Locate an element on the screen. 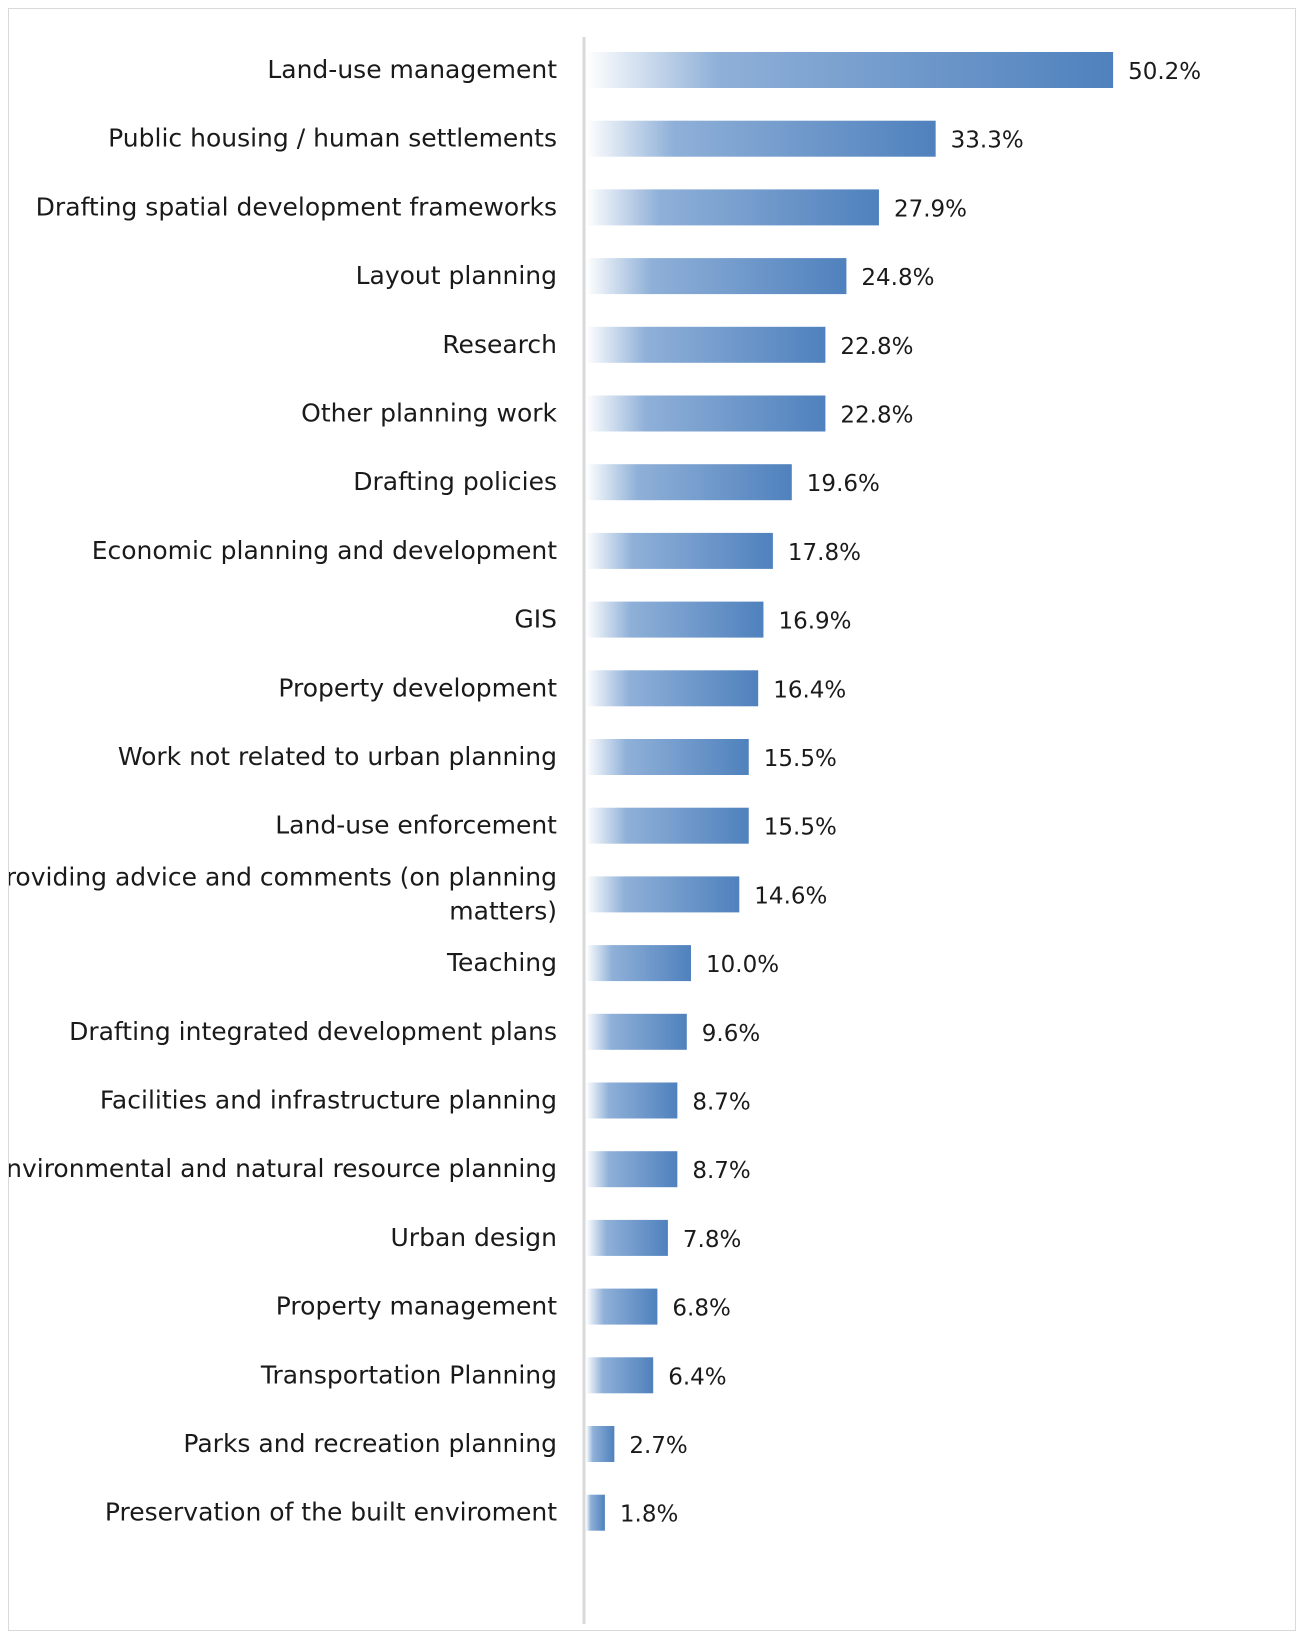  category-label: Drafting spatial development frameworks is located at coordinates (296, 206).